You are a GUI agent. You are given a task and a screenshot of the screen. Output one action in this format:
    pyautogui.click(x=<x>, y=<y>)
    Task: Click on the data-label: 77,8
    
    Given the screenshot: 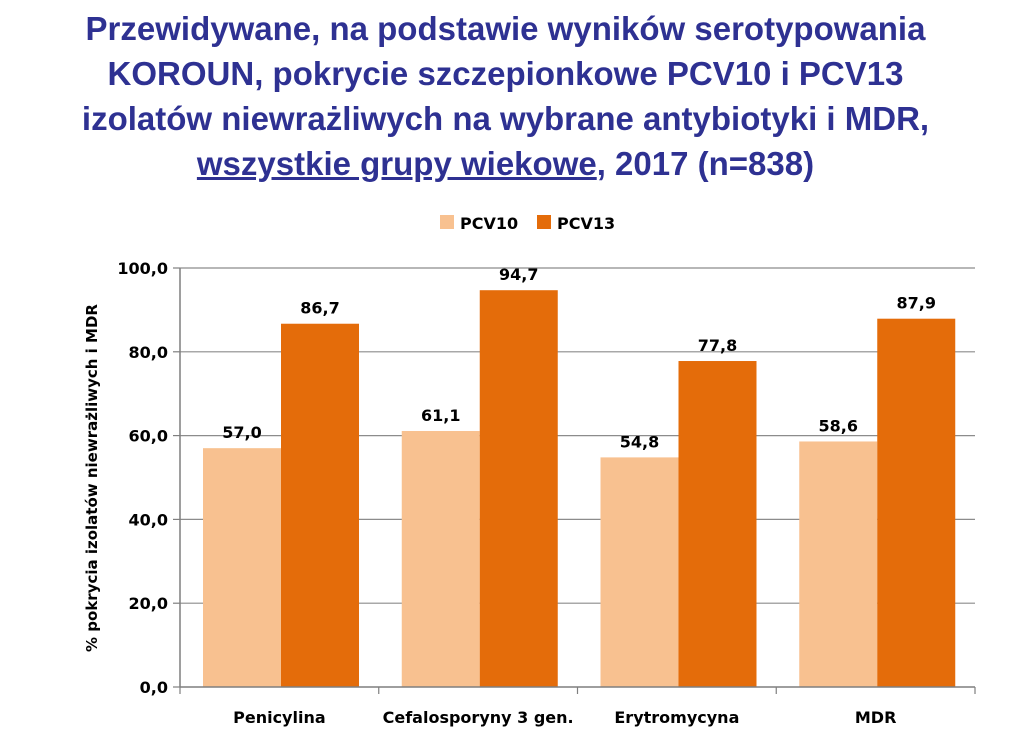 What is the action you would take?
    pyautogui.click(x=717, y=345)
    